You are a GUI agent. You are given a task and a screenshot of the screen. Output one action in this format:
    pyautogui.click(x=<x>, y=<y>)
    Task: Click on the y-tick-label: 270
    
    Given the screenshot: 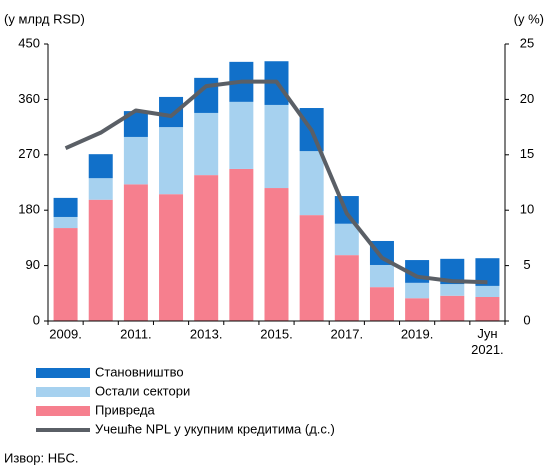 What is the action you would take?
    pyautogui.click(x=29, y=153)
    